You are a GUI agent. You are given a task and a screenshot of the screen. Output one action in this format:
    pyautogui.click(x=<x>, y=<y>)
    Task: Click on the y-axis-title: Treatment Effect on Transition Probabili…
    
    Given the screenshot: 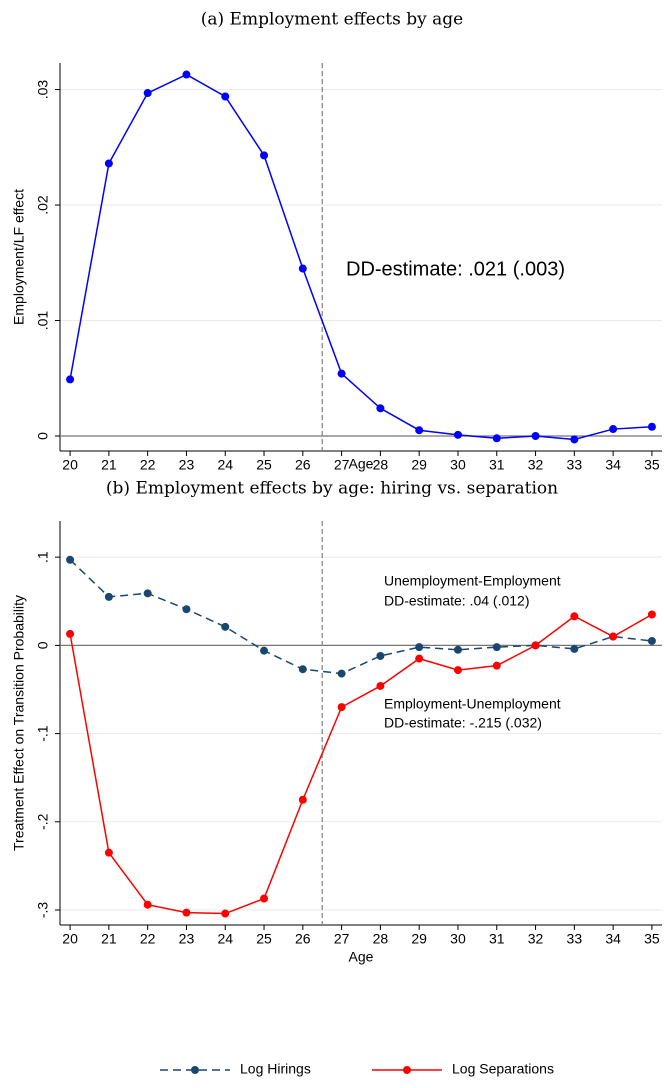 What is the action you would take?
    pyautogui.click(x=19, y=723)
    